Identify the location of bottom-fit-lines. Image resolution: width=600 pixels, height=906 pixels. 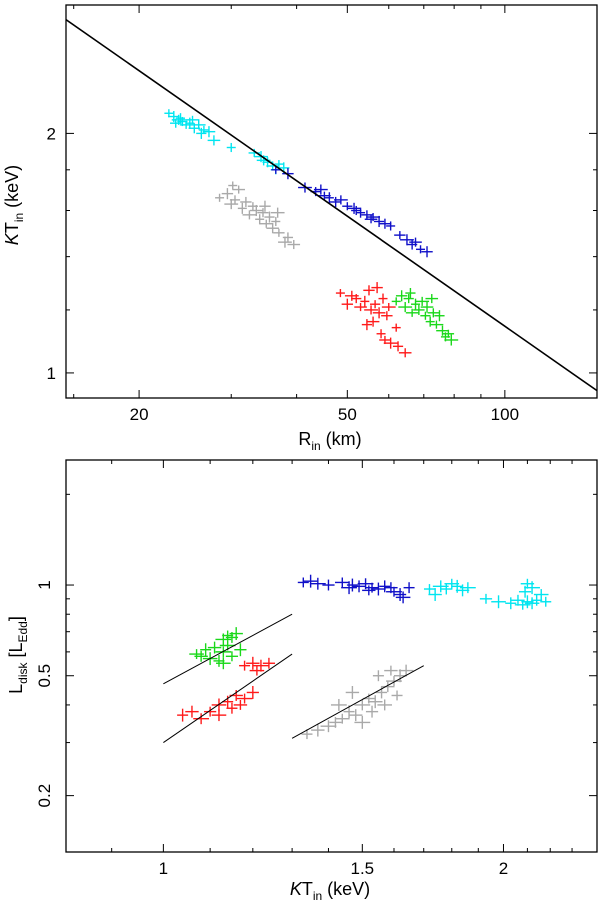
(293, 678).